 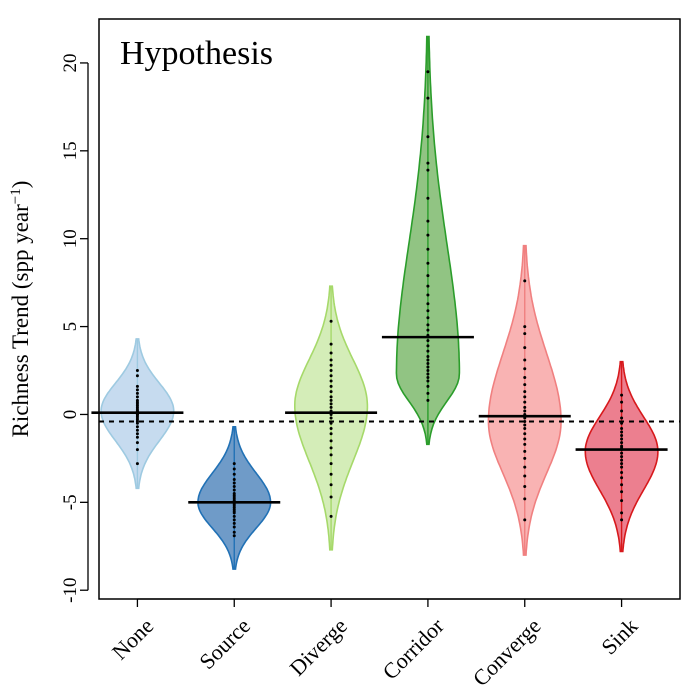 I want to click on y-tick-label: 20, so click(x=70, y=62).